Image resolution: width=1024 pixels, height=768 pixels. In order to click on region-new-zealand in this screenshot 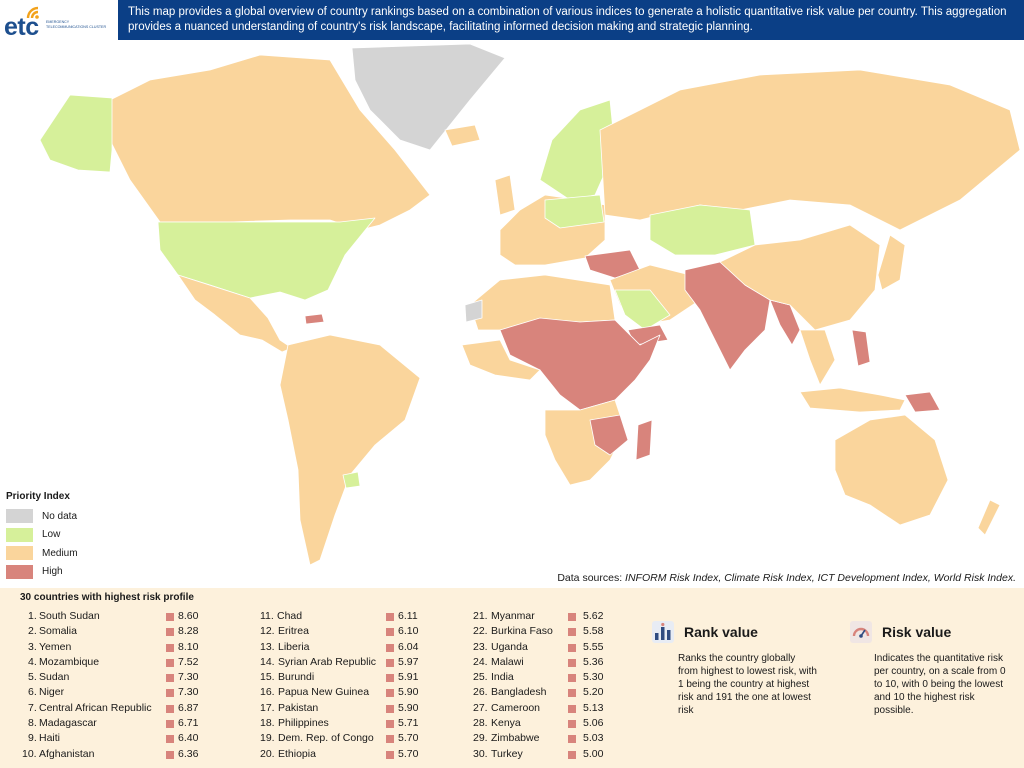, I will do `click(989, 517)`.